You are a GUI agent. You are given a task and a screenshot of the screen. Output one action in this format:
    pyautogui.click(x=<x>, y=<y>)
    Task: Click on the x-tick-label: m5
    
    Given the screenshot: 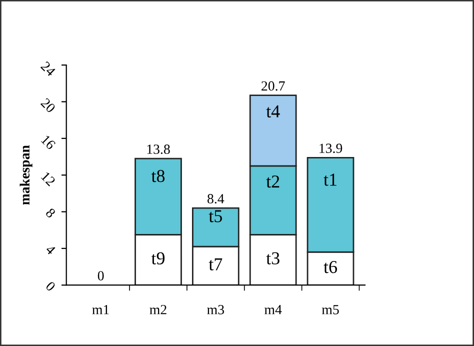 What is the action you would take?
    pyautogui.click(x=330, y=309)
    